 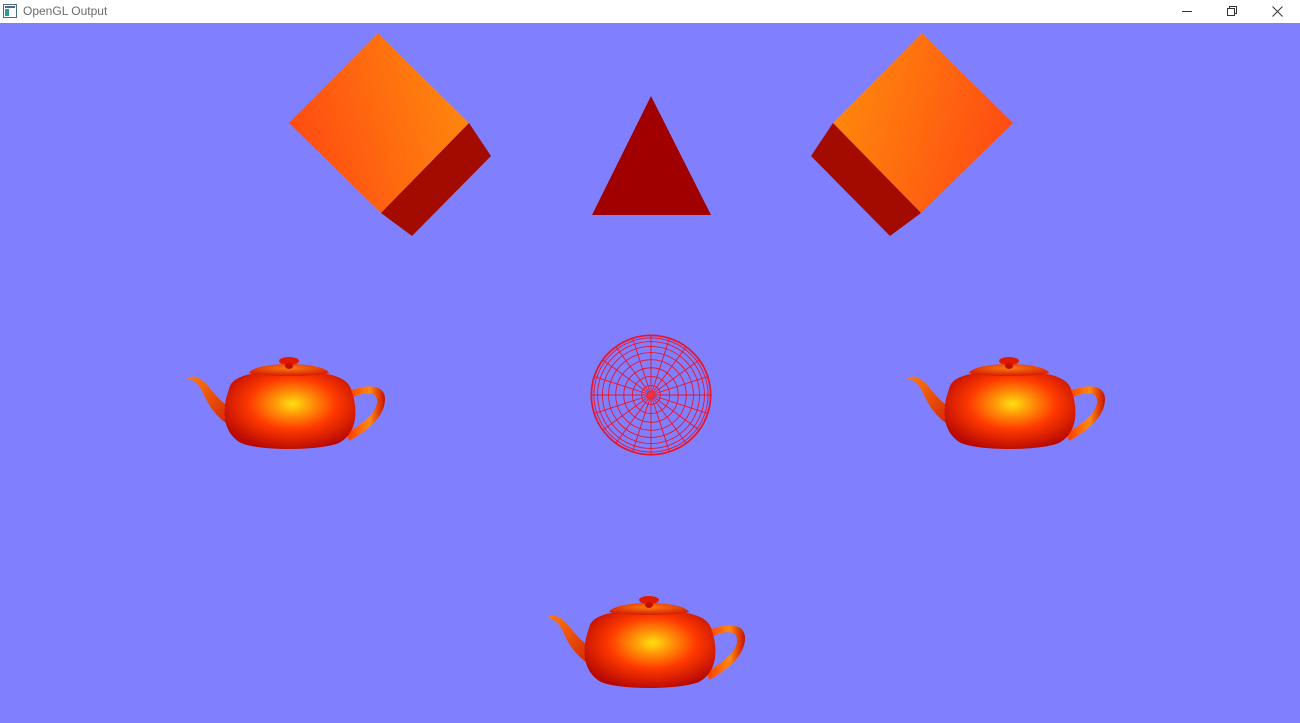 I want to click on cube-right, so click(x=912, y=134).